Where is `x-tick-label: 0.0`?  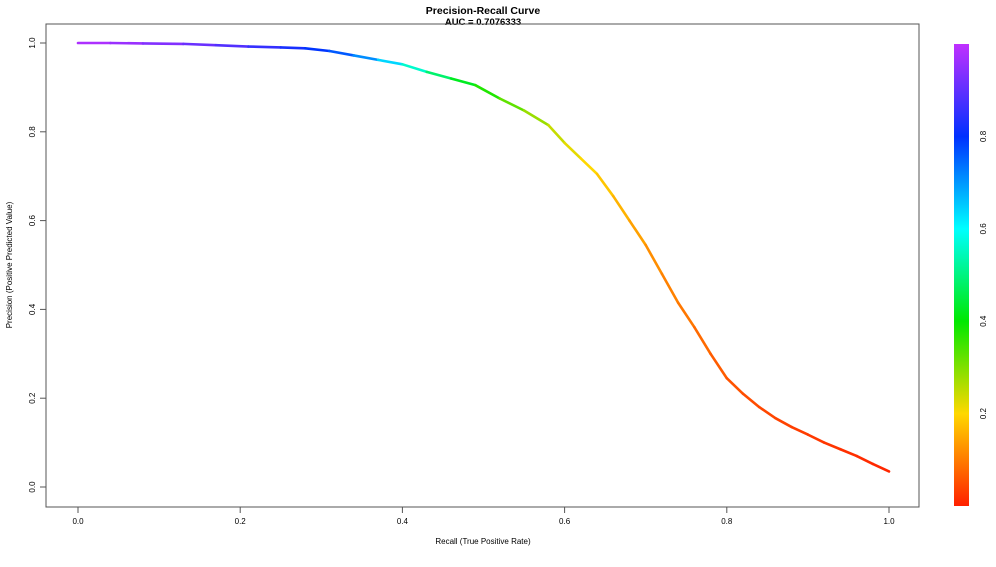 x-tick-label: 0.0 is located at coordinates (78, 521).